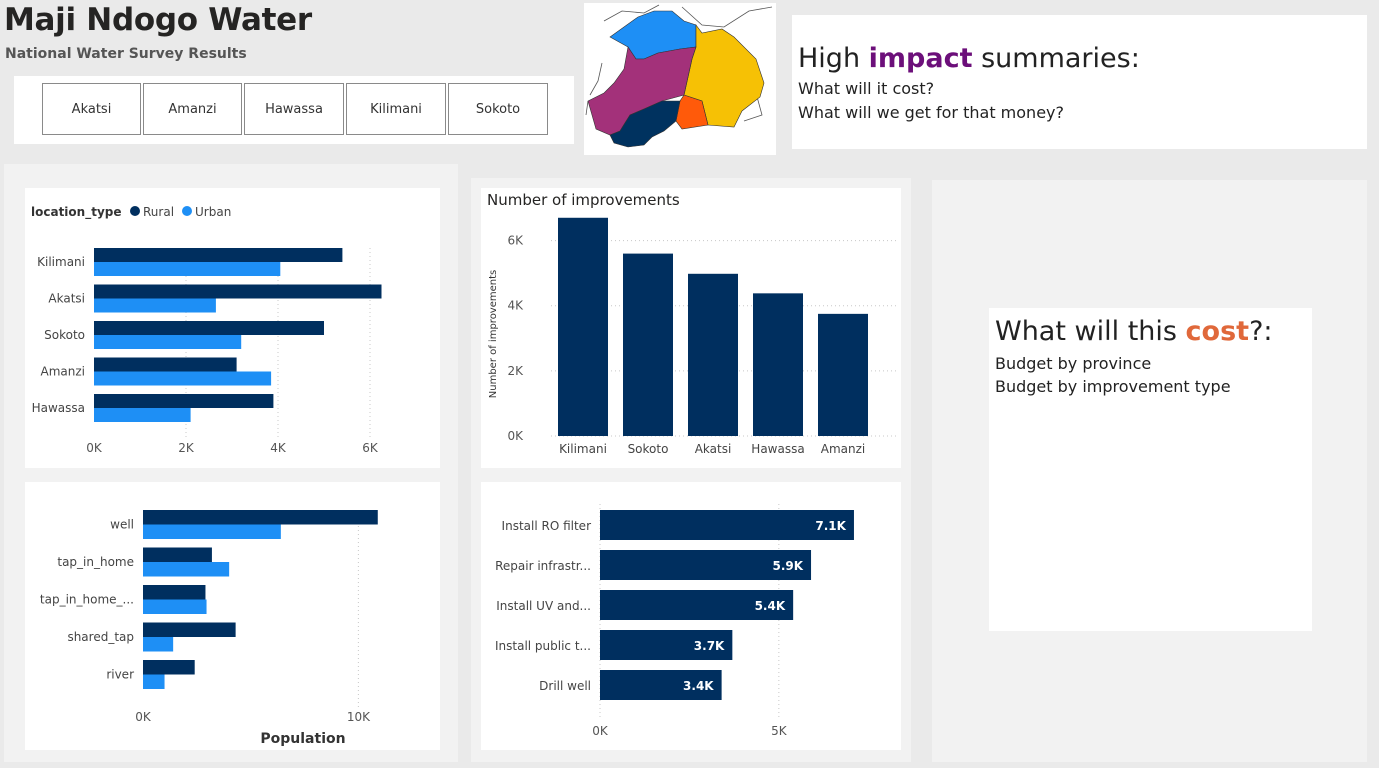  Describe the element at coordinates (209, 328) in the screenshot. I see `bar-rural-sokoto` at that location.